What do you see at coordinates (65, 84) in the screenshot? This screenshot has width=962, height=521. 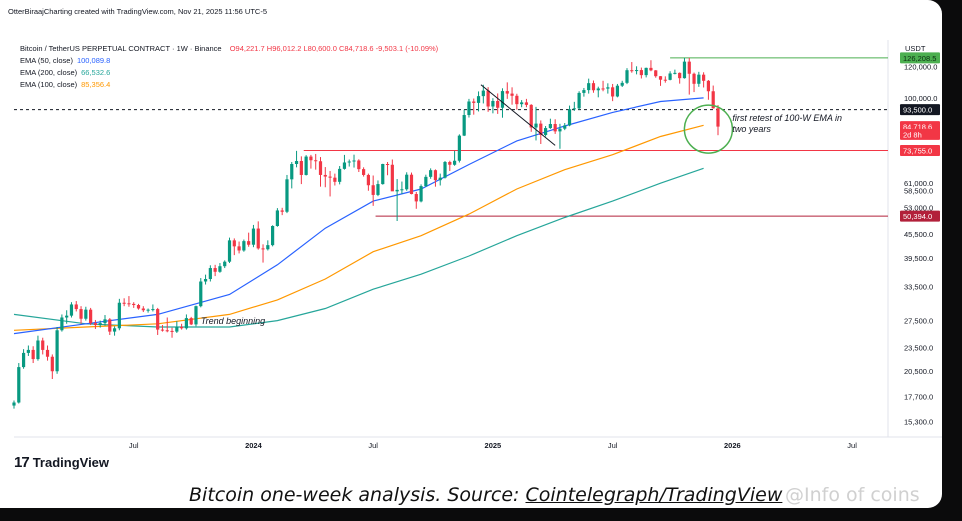 I see `ema-100-legend: EMA (100, close) 85,356.4` at bounding box center [65, 84].